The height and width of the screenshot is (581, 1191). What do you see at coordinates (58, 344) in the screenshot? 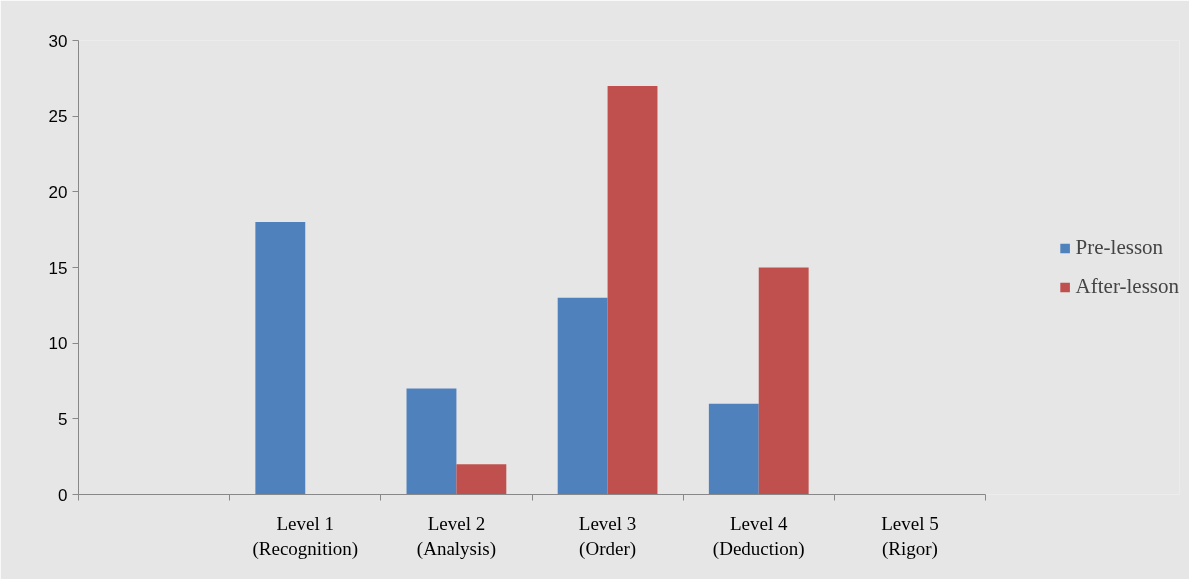
I see `y-tick-label: 10` at bounding box center [58, 344].